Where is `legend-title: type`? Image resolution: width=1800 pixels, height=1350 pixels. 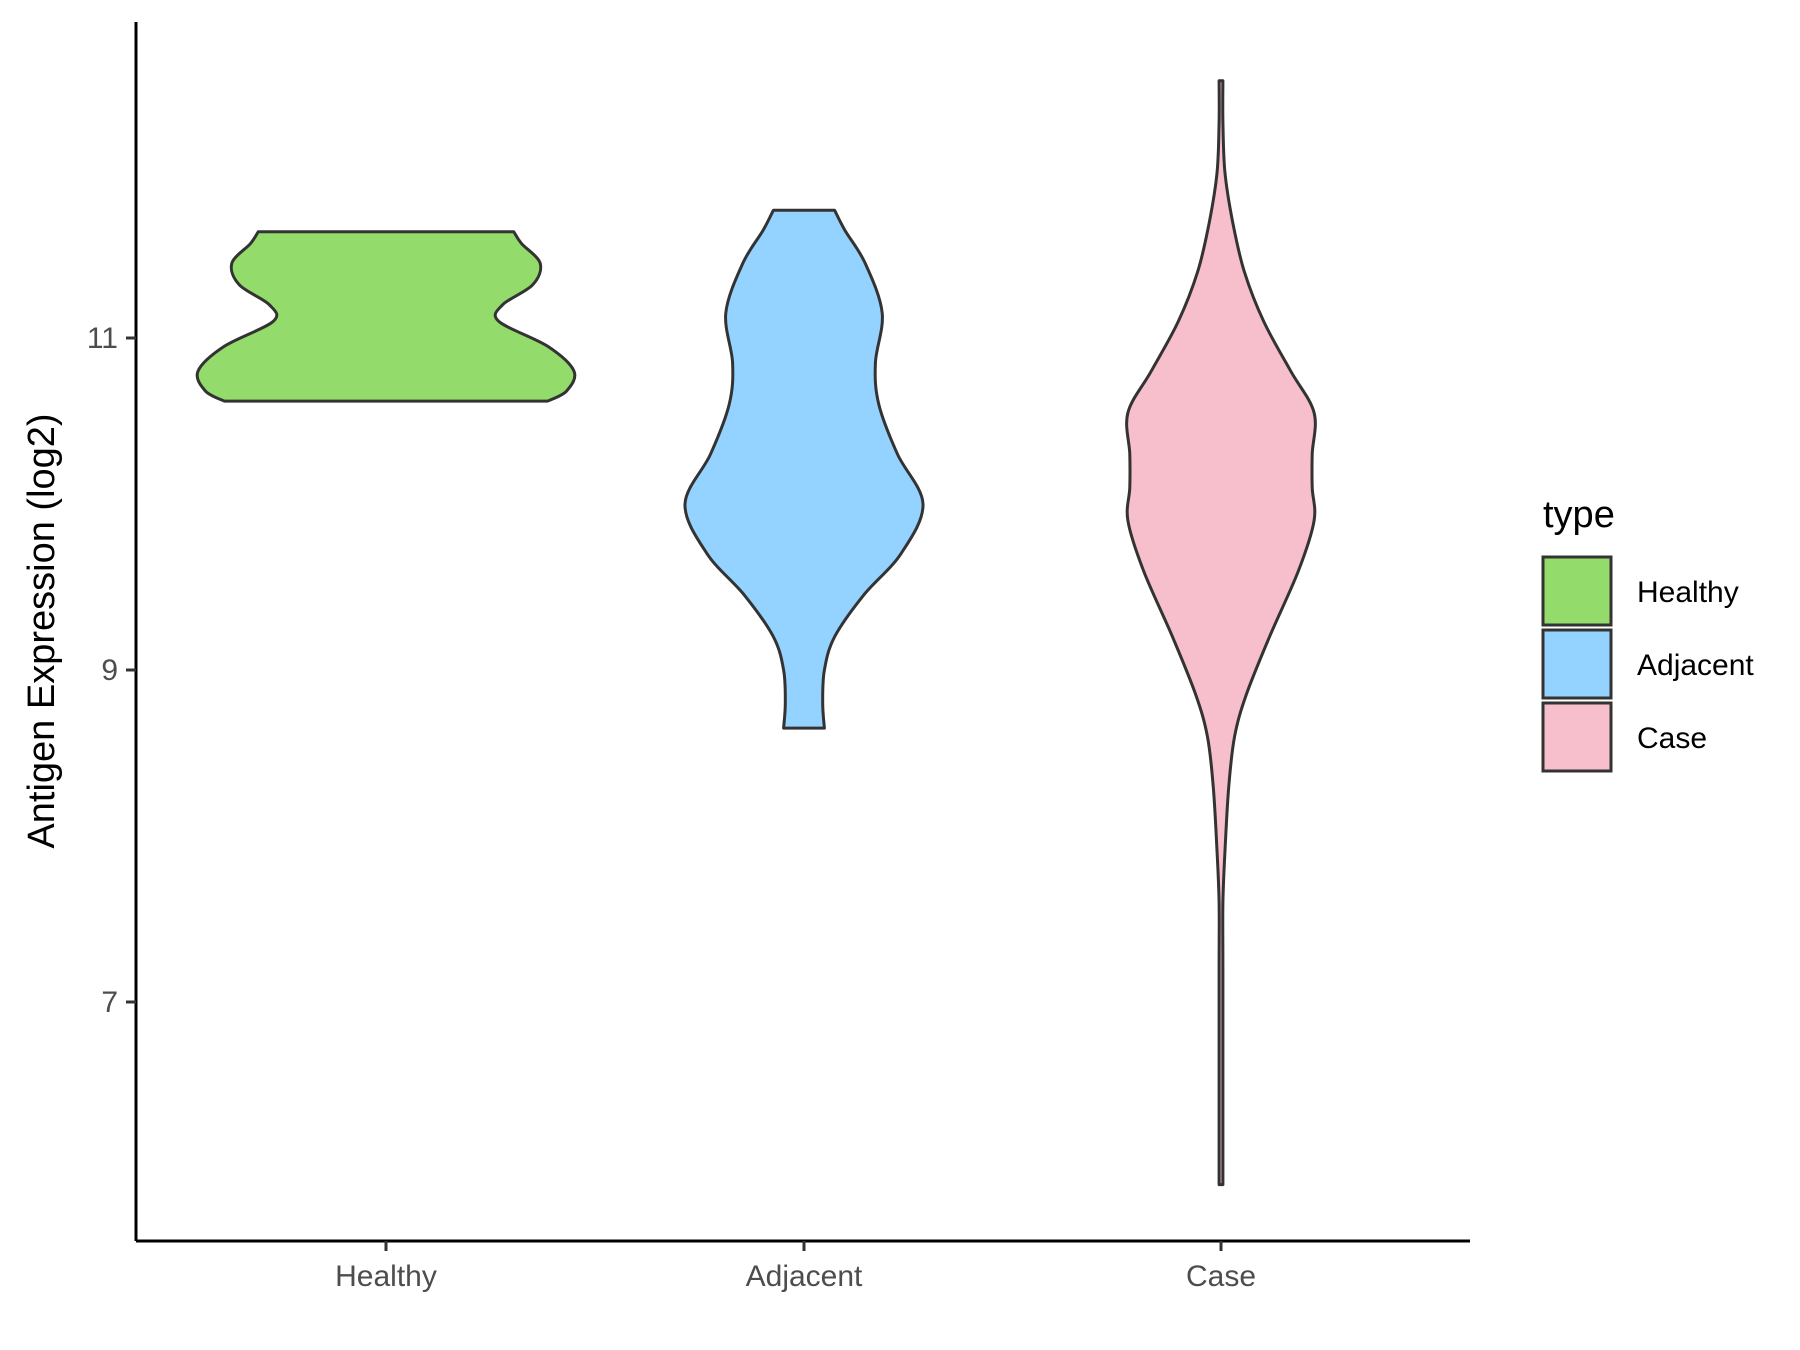 legend-title: type is located at coordinates (1579, 515).